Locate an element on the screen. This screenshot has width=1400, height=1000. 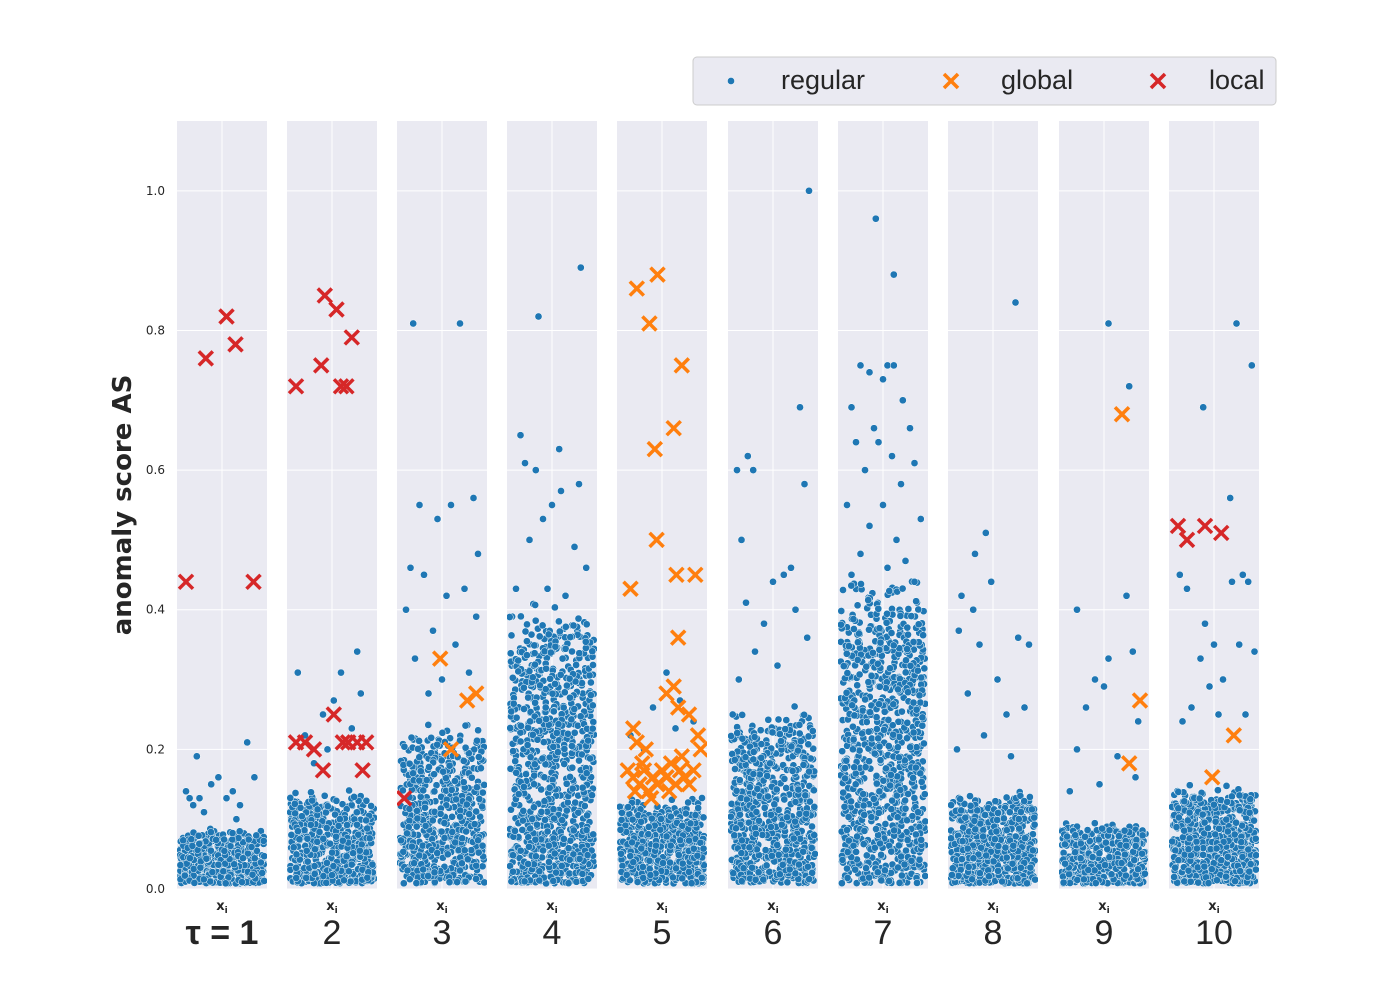
panel-x-label: xi is located at coordinates (772, 907).